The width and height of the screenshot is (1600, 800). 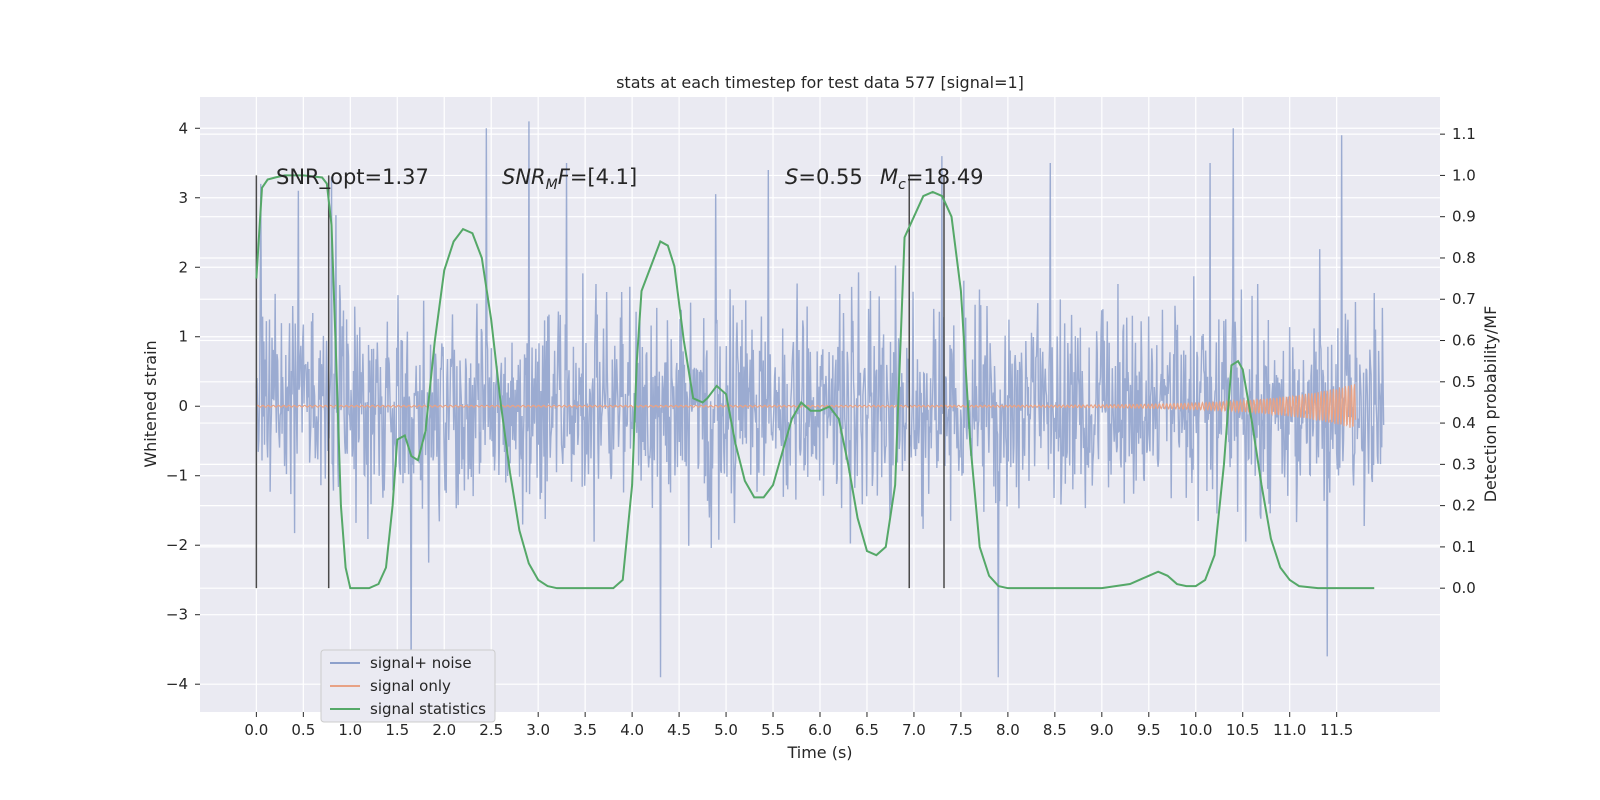 I want to click on y-axis-ticks: 4 3 2 1 0 −1 −2 −3 −4, so click(x=183, y=406).